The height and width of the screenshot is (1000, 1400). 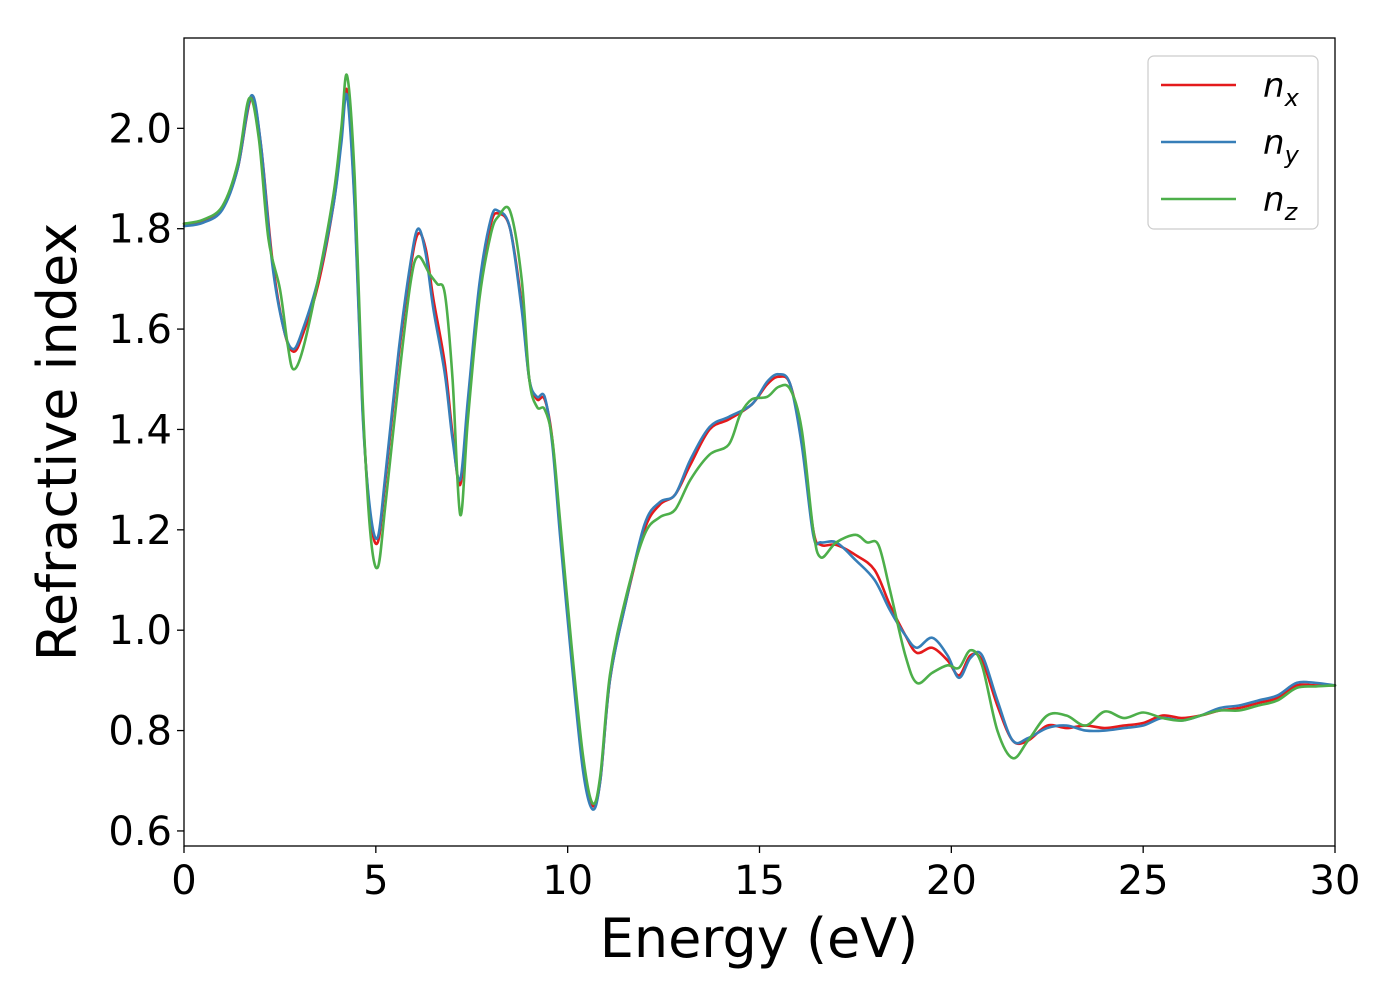 I want to click on legend-label-x: nx, so click(x=1281, y=89).